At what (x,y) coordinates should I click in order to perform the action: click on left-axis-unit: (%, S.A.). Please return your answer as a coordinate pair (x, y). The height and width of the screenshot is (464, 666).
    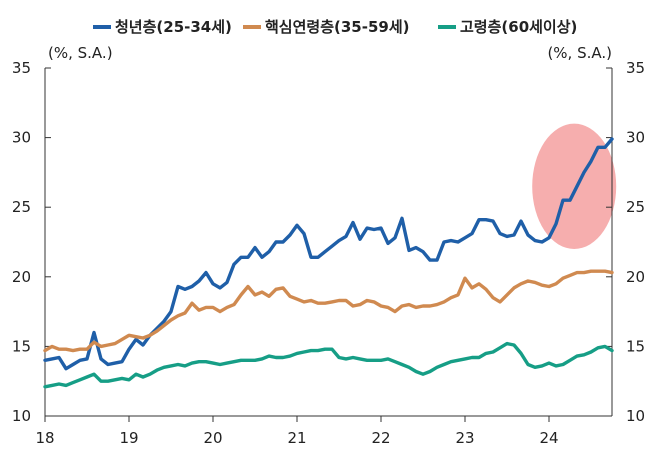
    Looking at the image, I should click on (80, 53).